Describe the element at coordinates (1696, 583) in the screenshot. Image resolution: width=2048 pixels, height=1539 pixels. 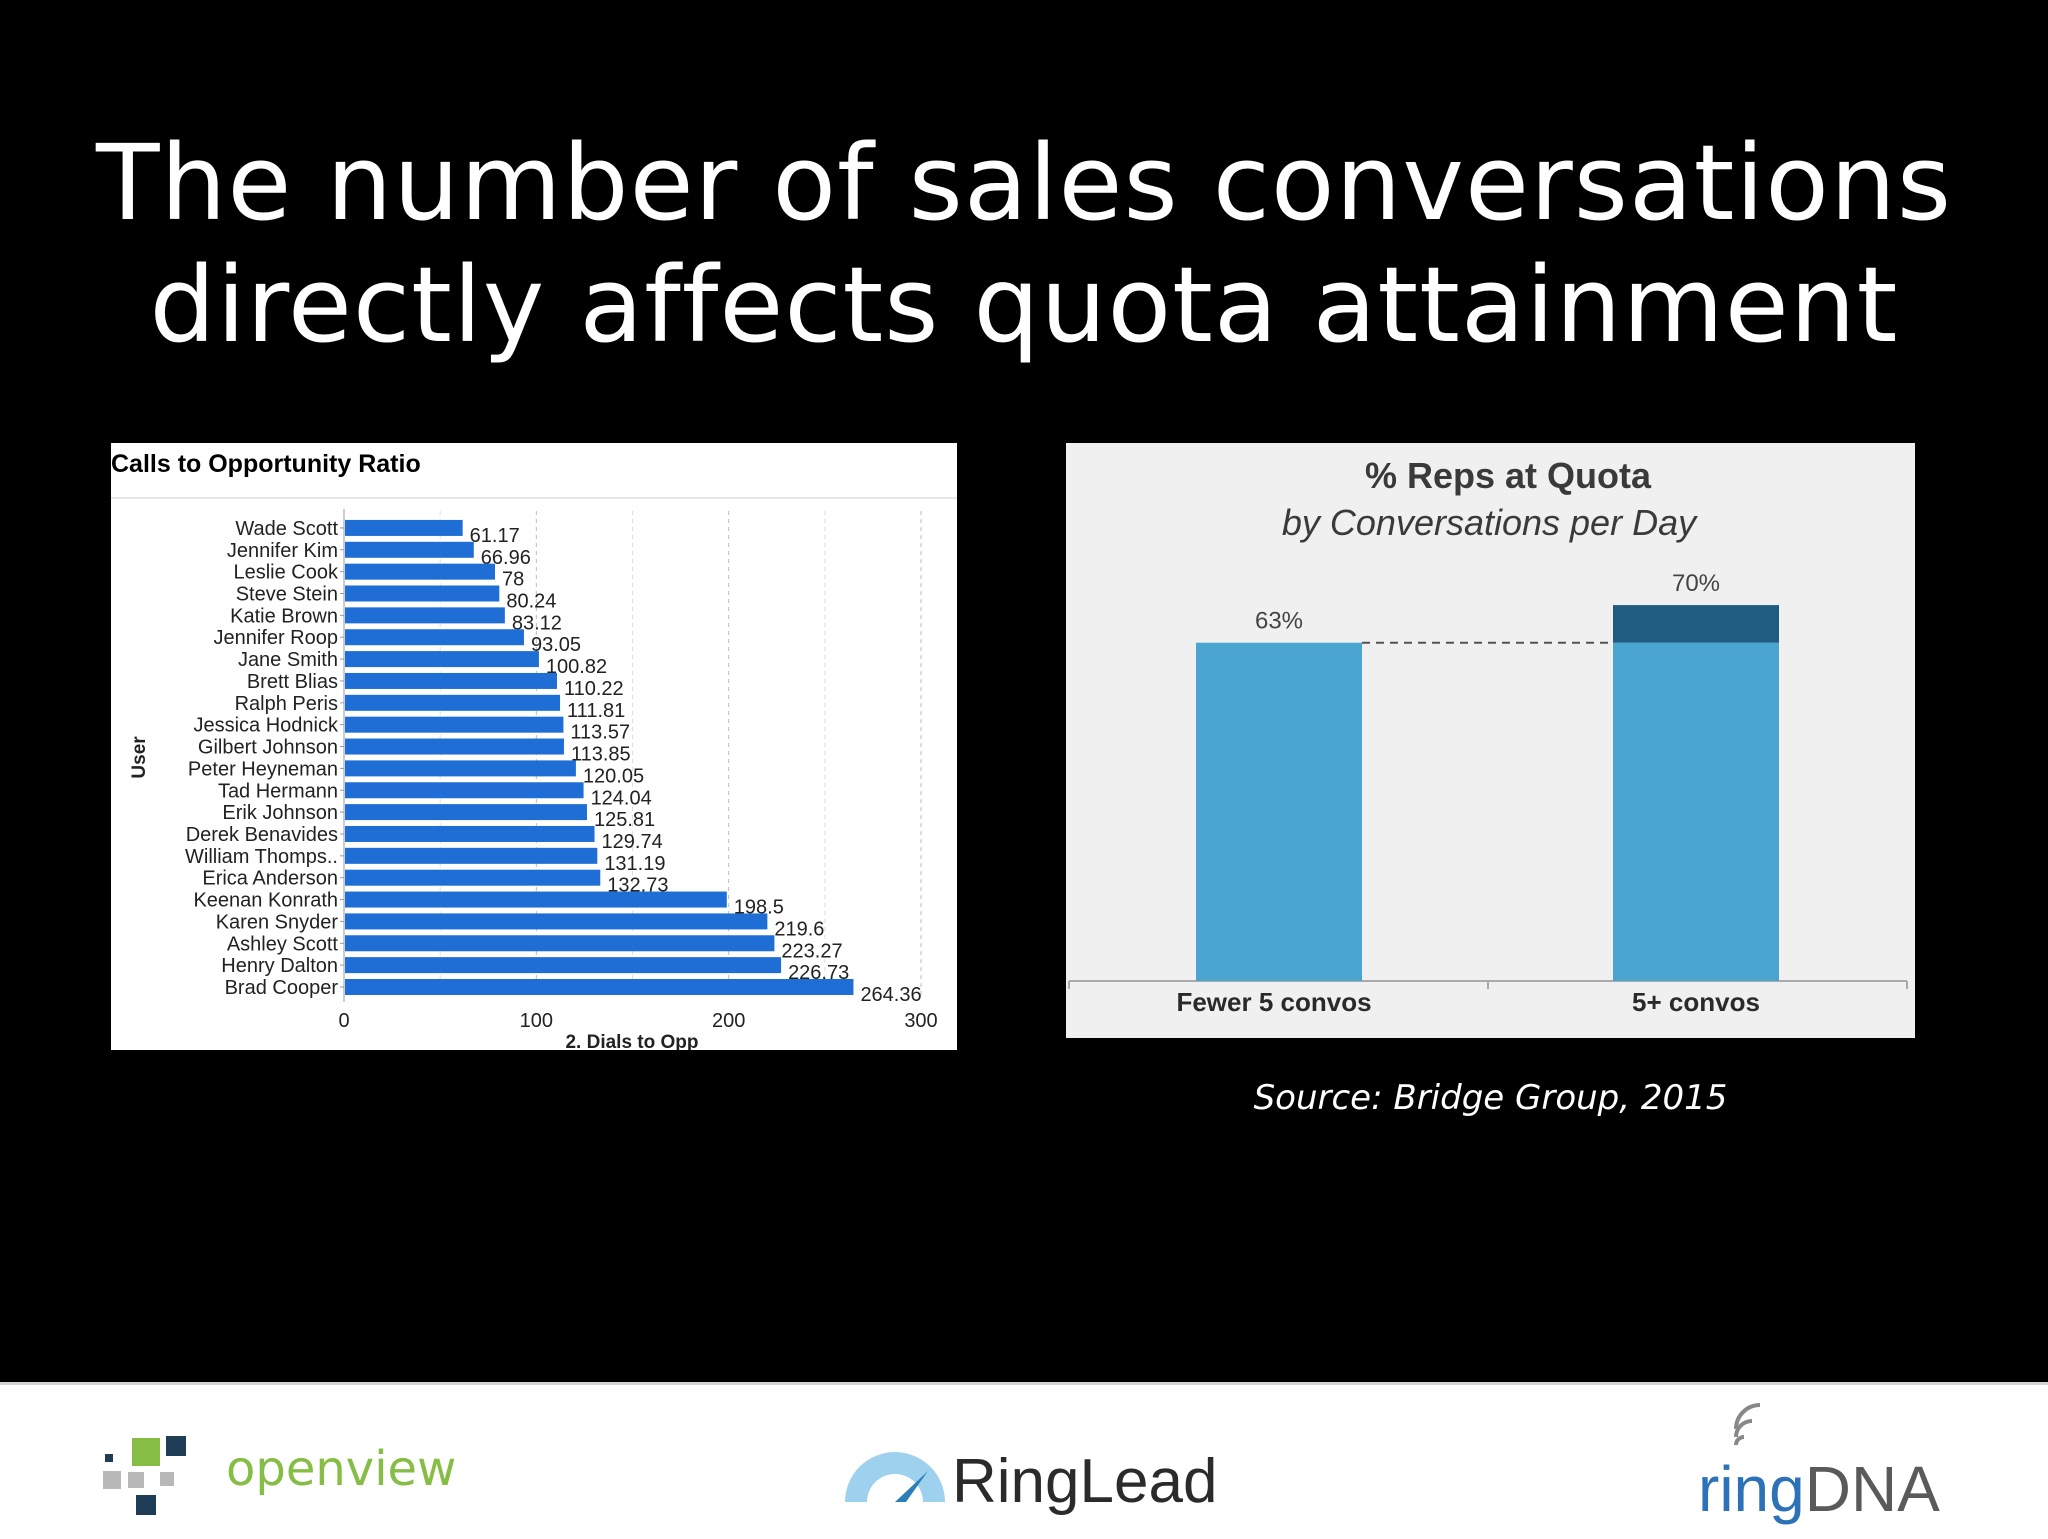
I see `data-label: 70%` at that location.